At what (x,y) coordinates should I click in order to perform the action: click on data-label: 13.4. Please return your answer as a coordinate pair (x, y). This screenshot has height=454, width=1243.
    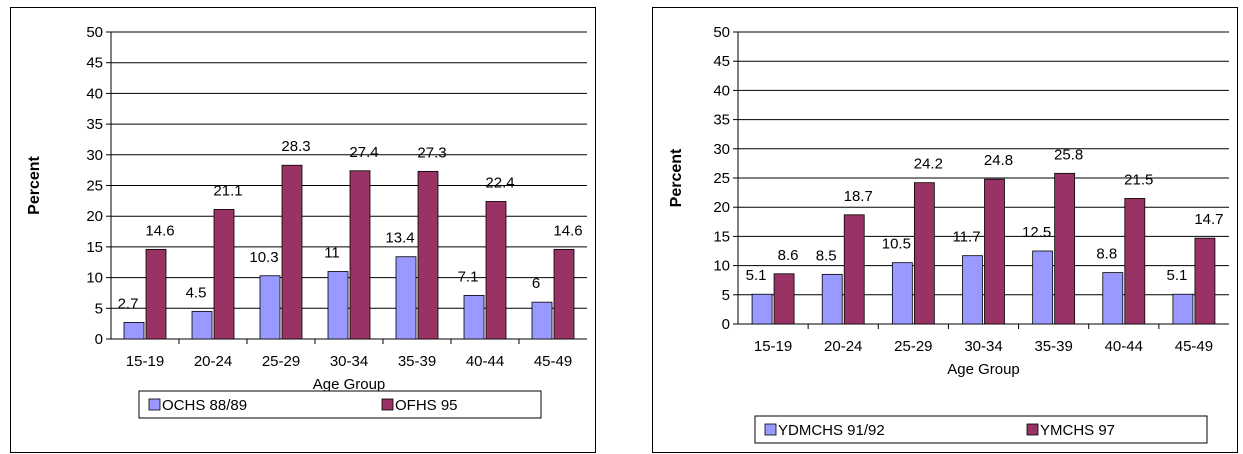
    Looking at the image, I should click on (399, 238).